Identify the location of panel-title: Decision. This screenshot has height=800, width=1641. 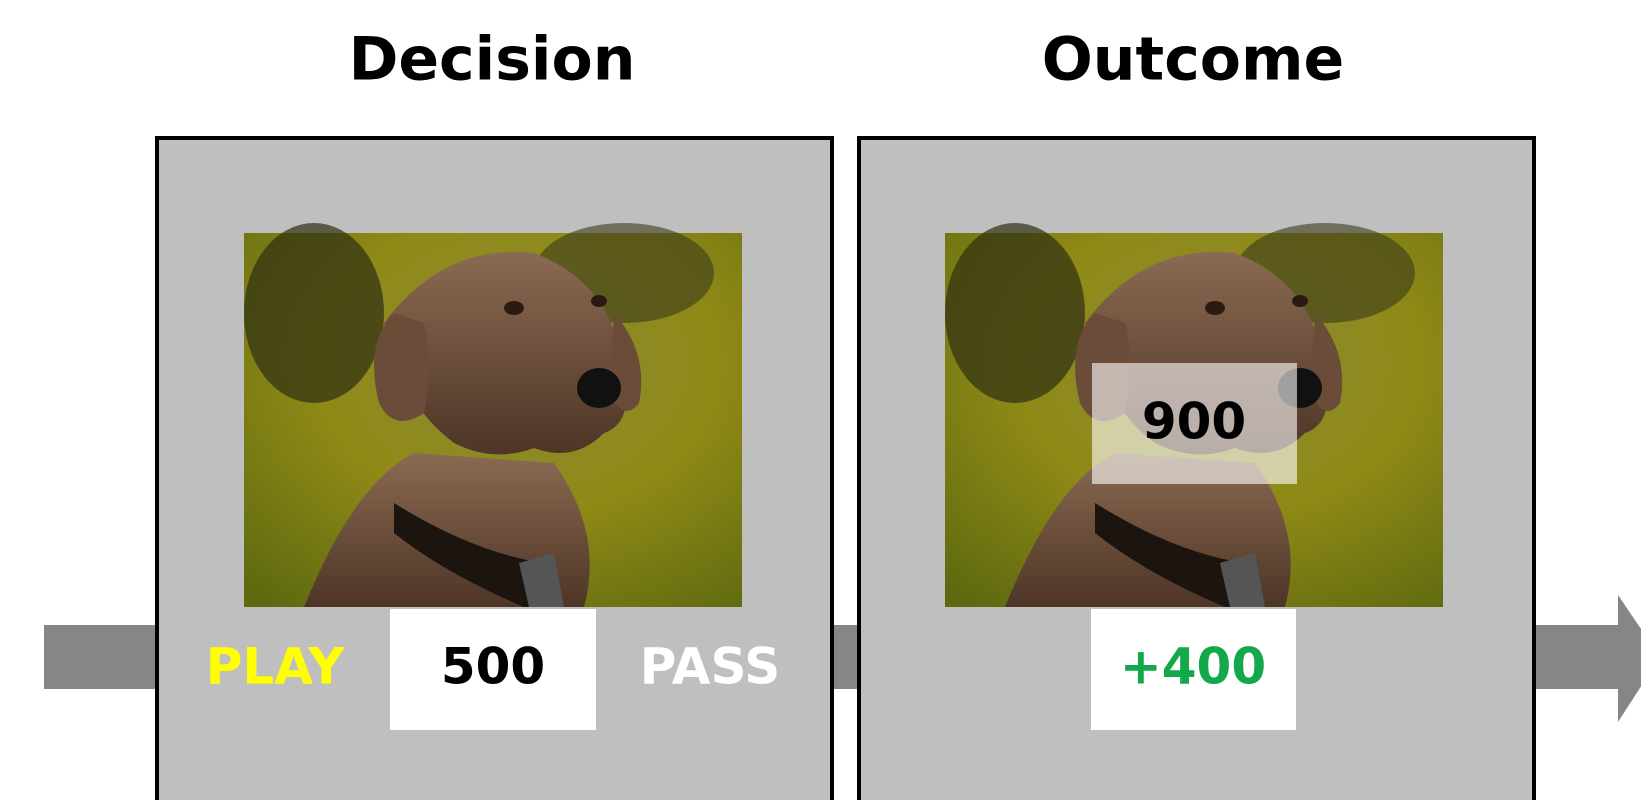
(492, 60).